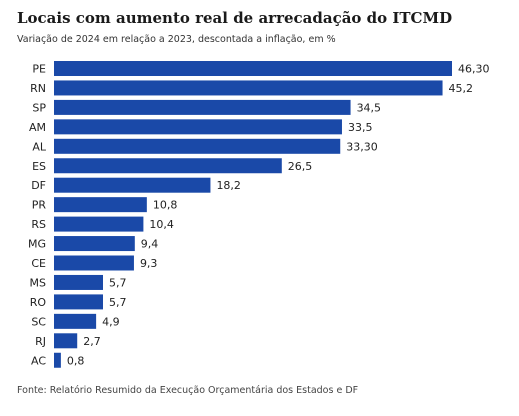 The image size is (519, 416). I want to click on tick-label-rj: RJ, so click(40, 341).